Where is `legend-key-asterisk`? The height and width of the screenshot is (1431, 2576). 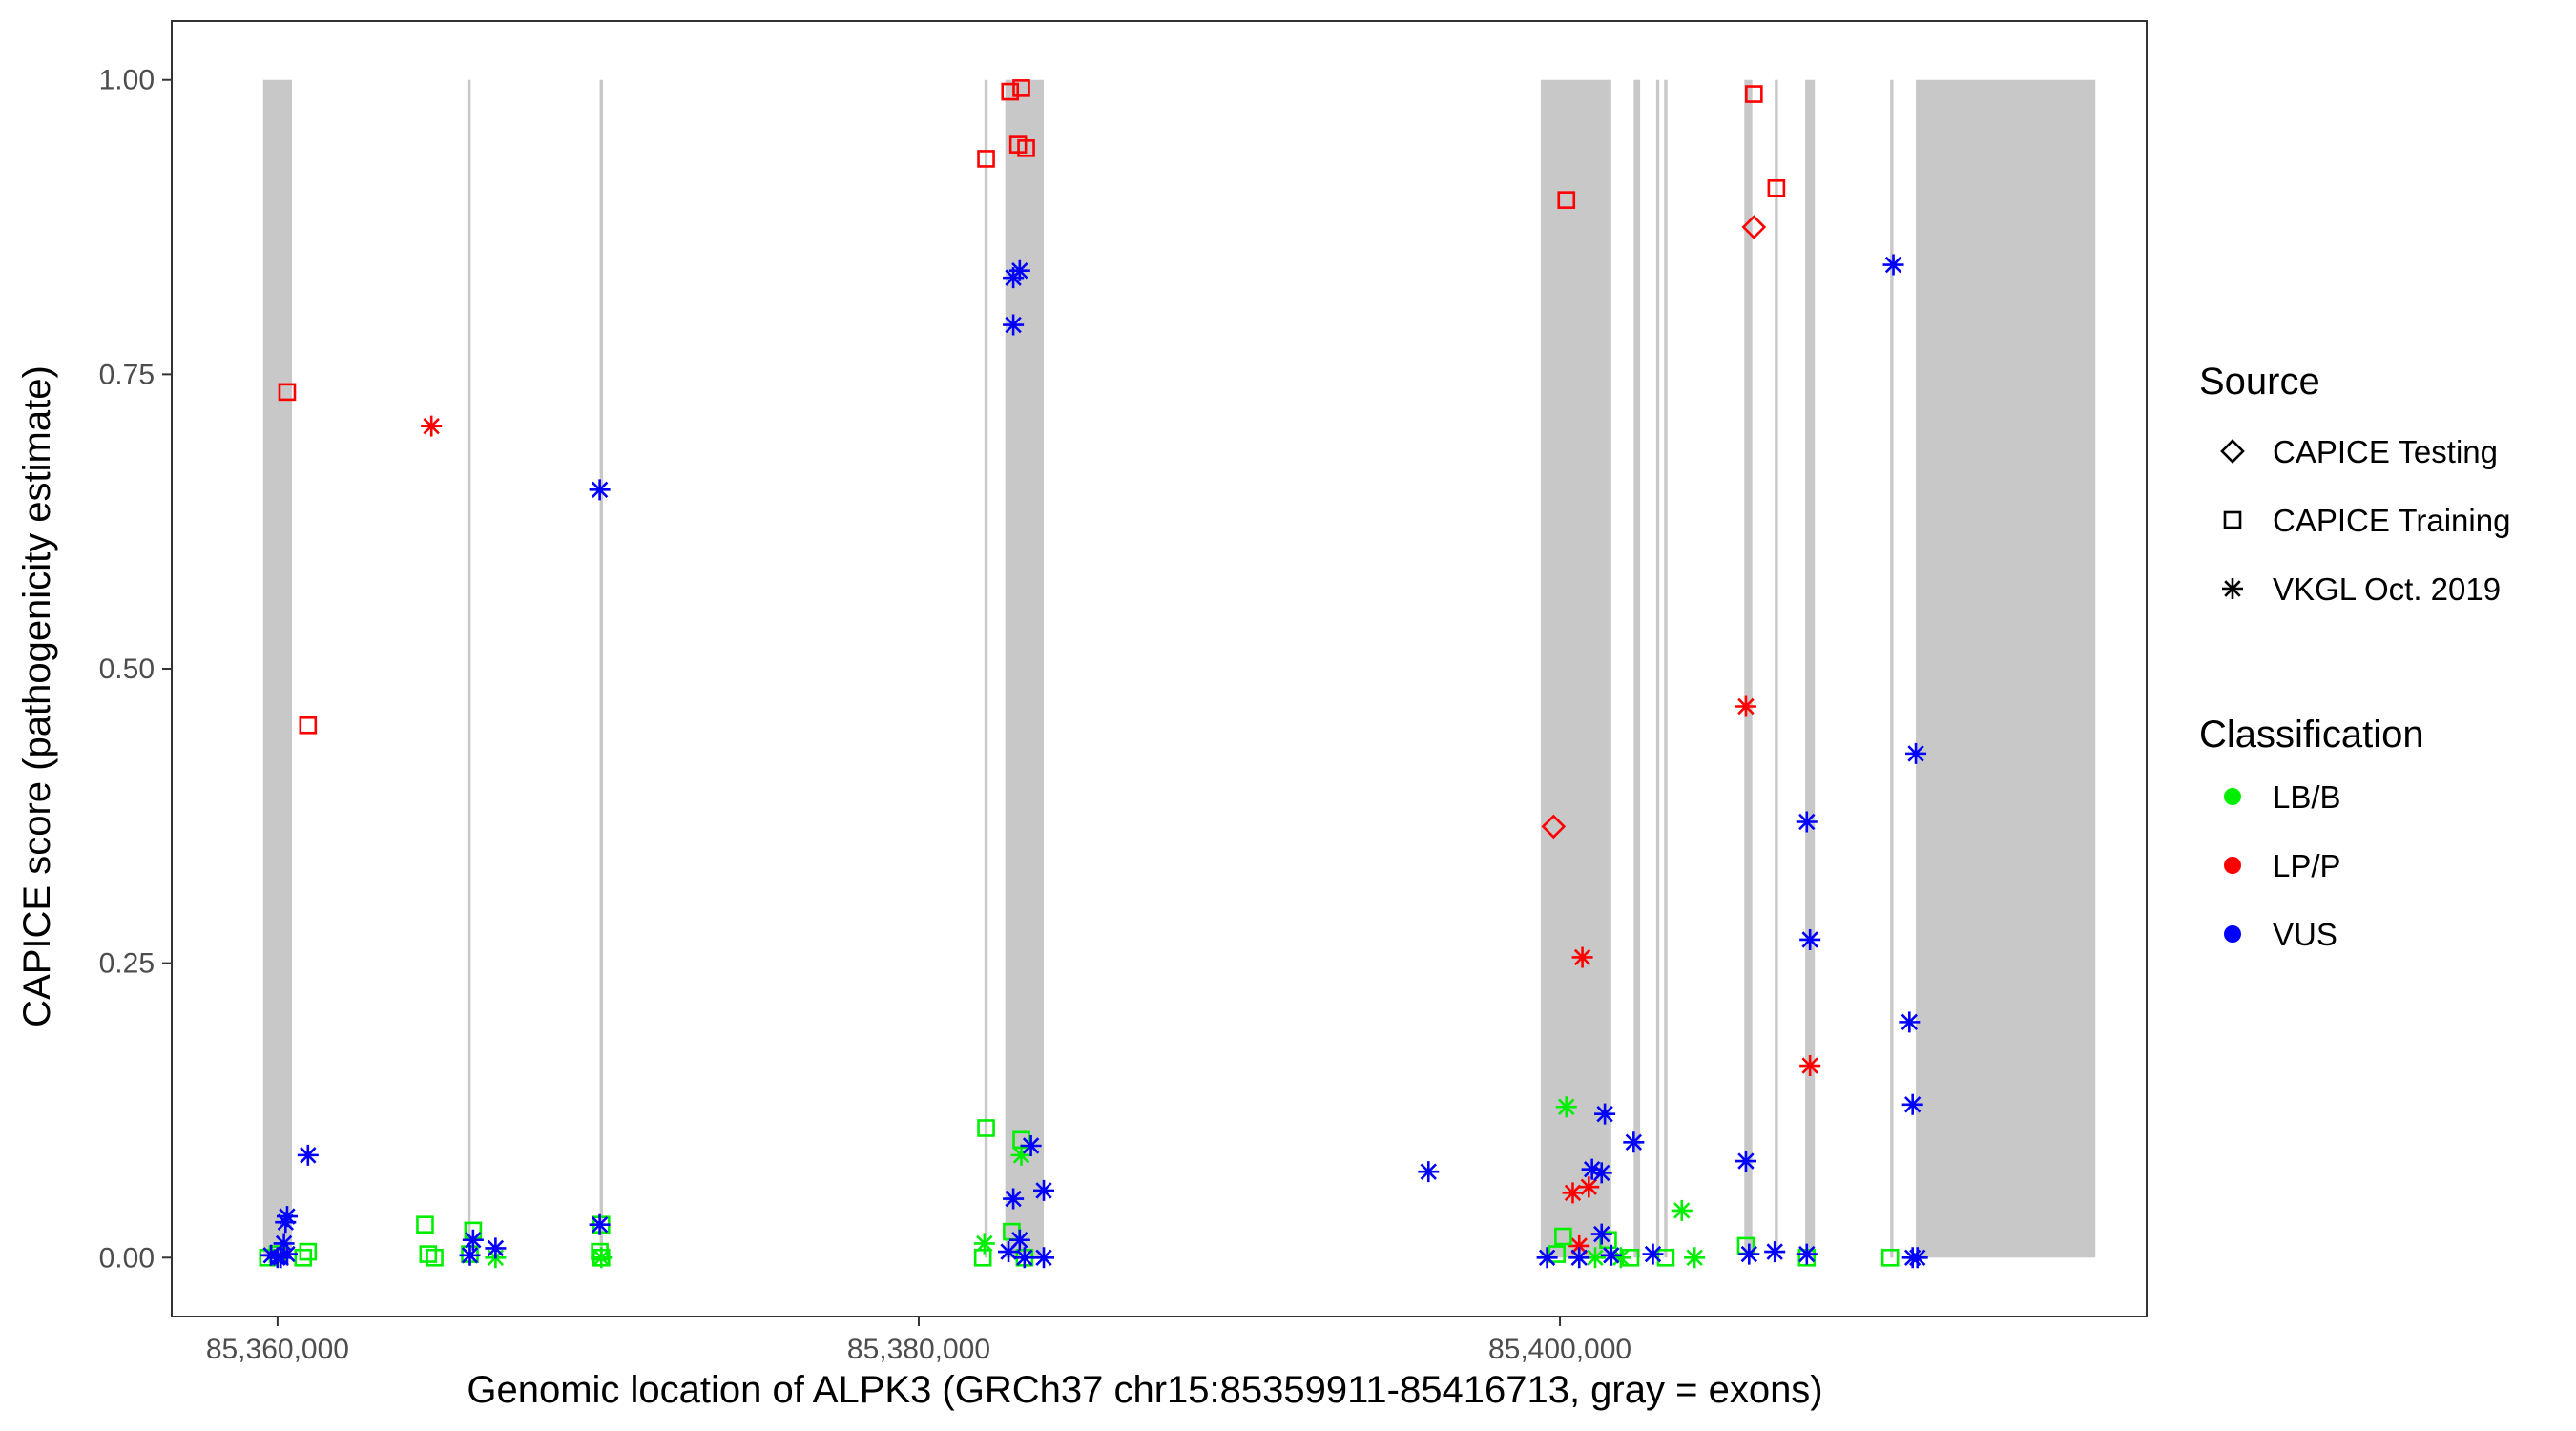 legend-key-asterisk is located at coordinates (2232, 588).